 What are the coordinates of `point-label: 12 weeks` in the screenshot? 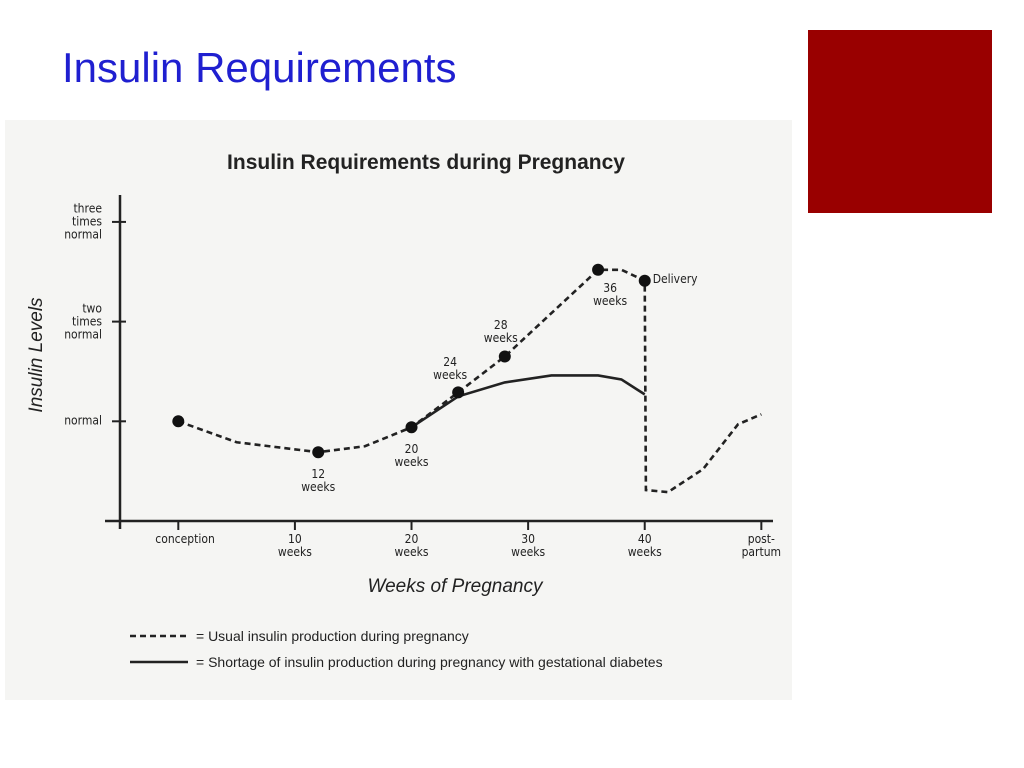 It's located at (318, 481).